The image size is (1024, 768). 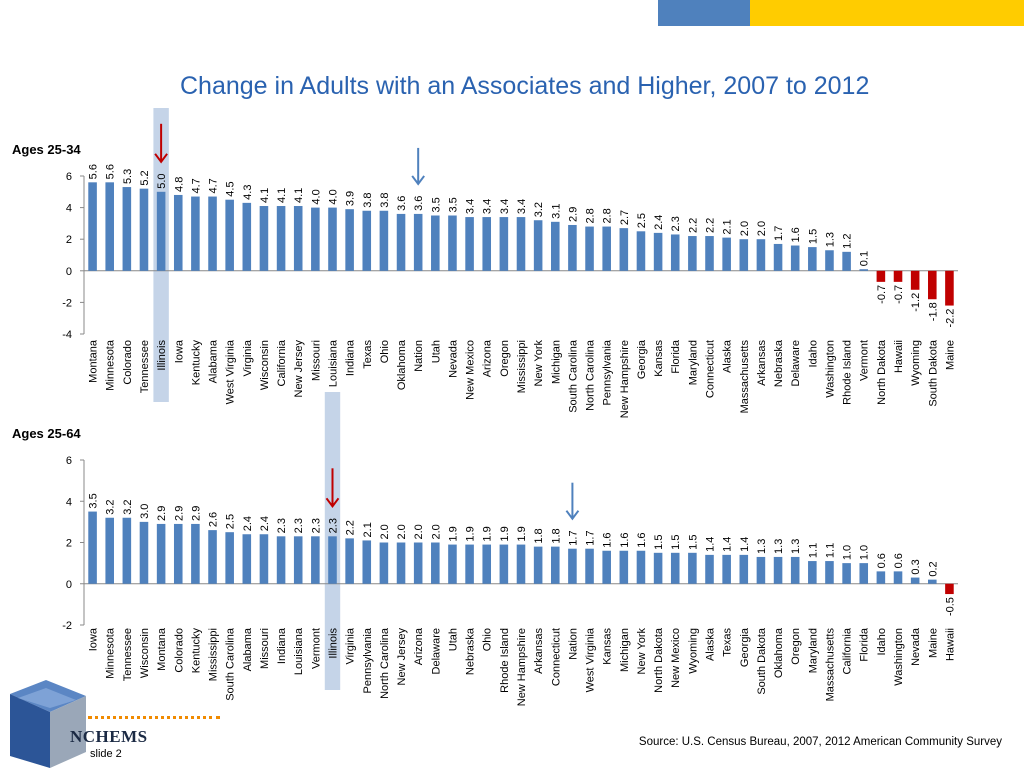 What do you see at coordinates (248, 523) in the screenshot?
I see `data-label: 2.4` at bounding box center [248, 523].